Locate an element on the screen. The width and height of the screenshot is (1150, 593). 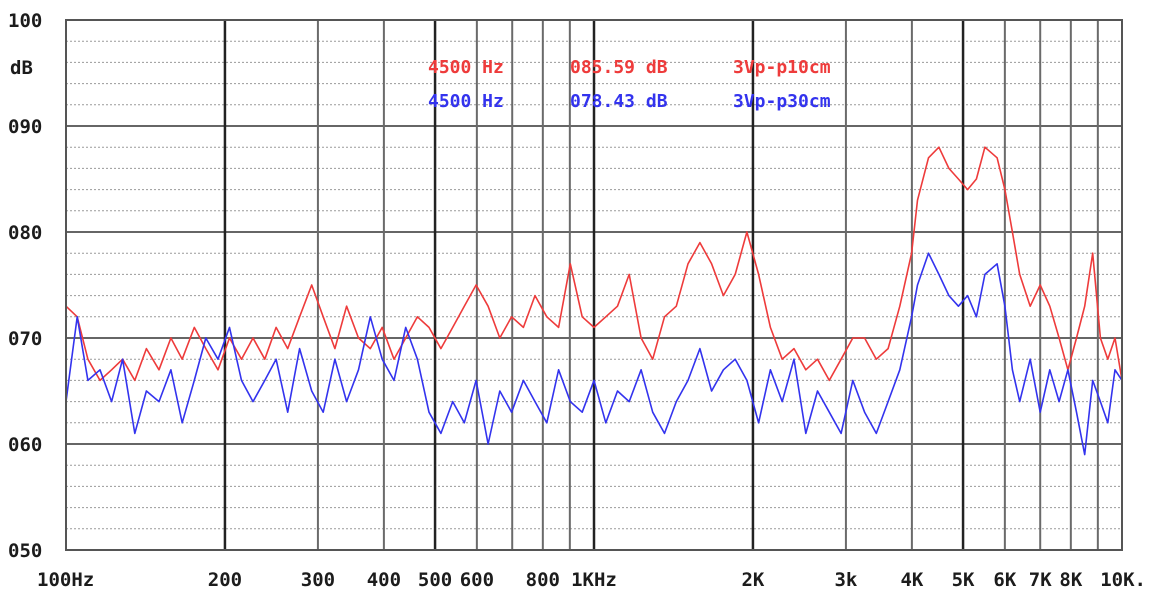
x-tick-label: 3k is located at coordinates (845, 580).